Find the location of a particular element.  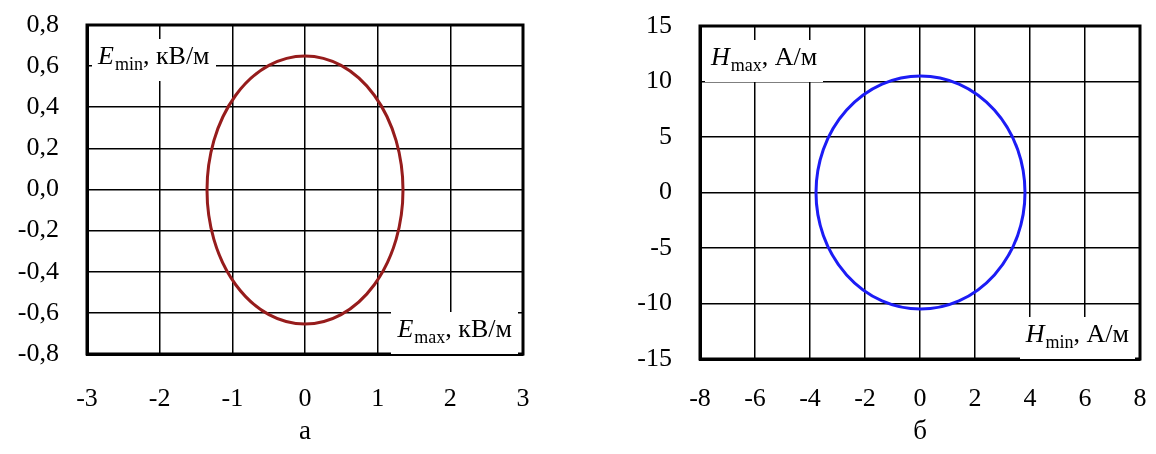

x-tick-label: -3 is located at coordinates (87, 398).